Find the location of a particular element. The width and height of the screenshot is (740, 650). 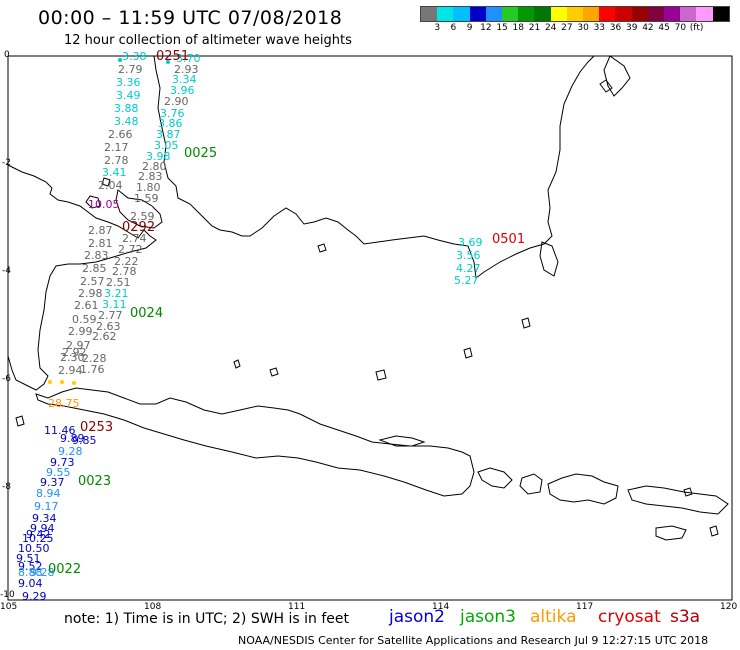

color-scale-label: (ft) is located at coordinates (696, 28).